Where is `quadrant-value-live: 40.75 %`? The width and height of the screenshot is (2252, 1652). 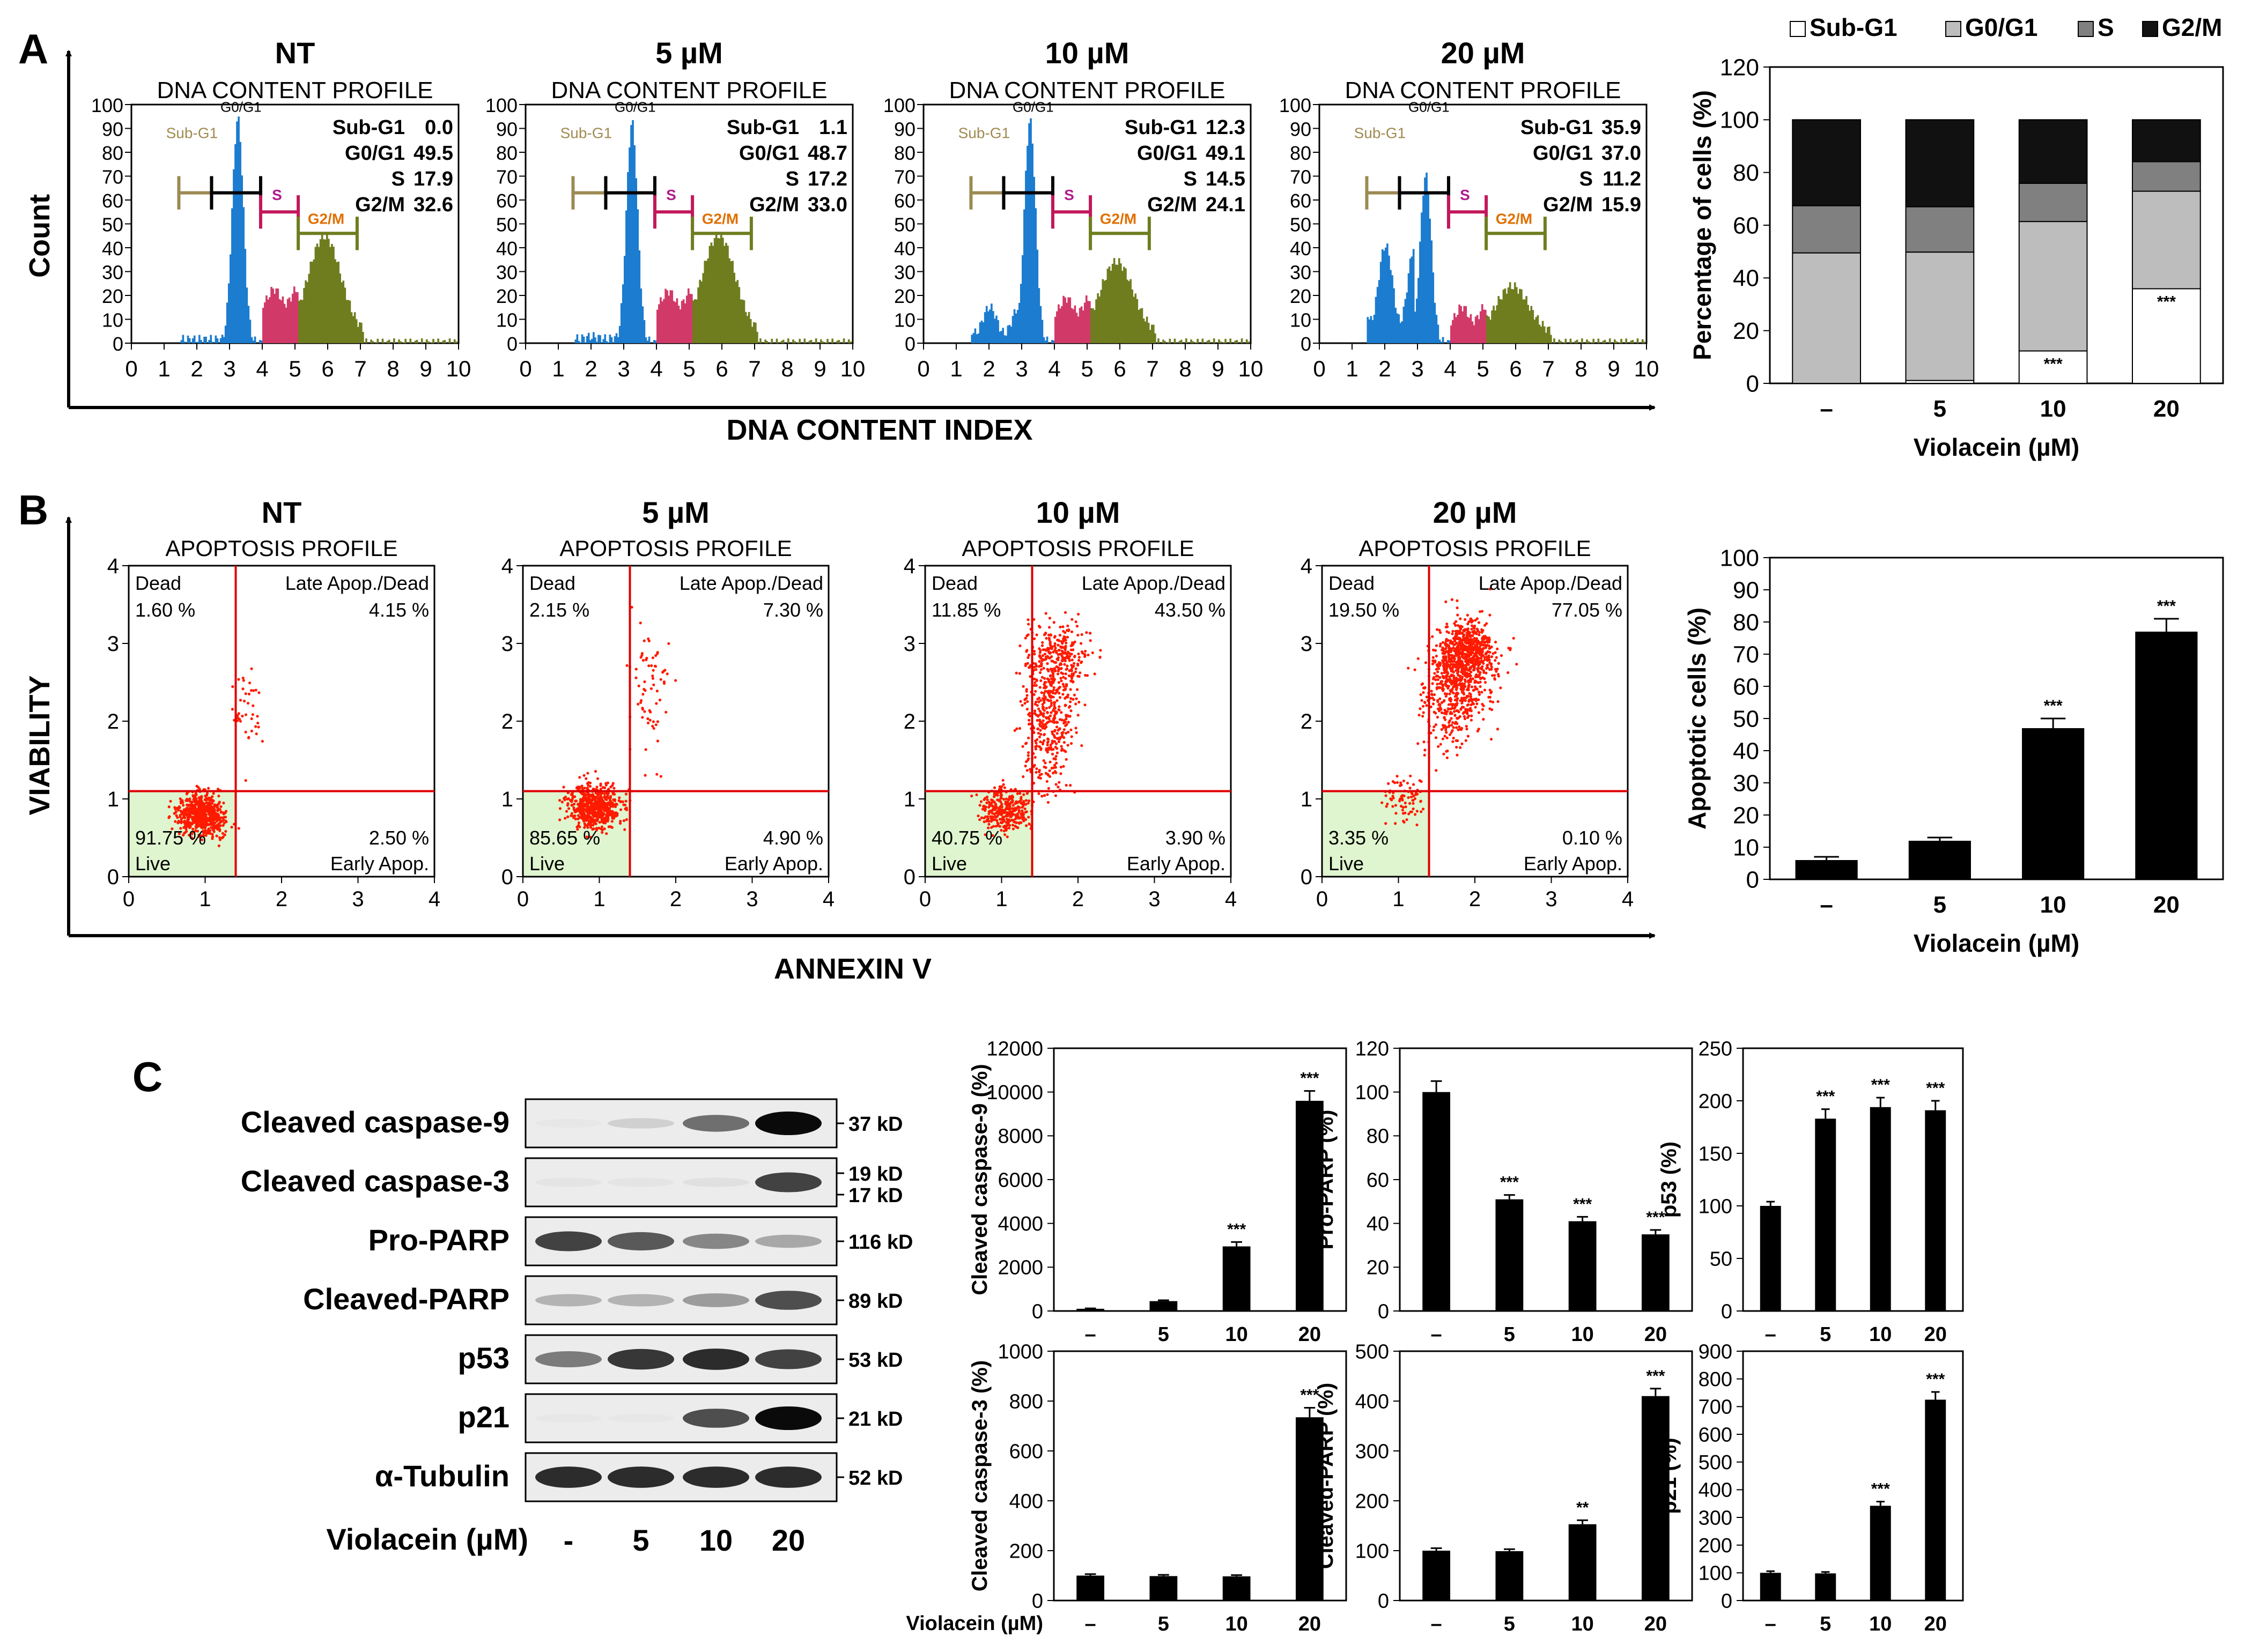
quadrant-value-live: 40.75 % is located at coordinates (967, 838).